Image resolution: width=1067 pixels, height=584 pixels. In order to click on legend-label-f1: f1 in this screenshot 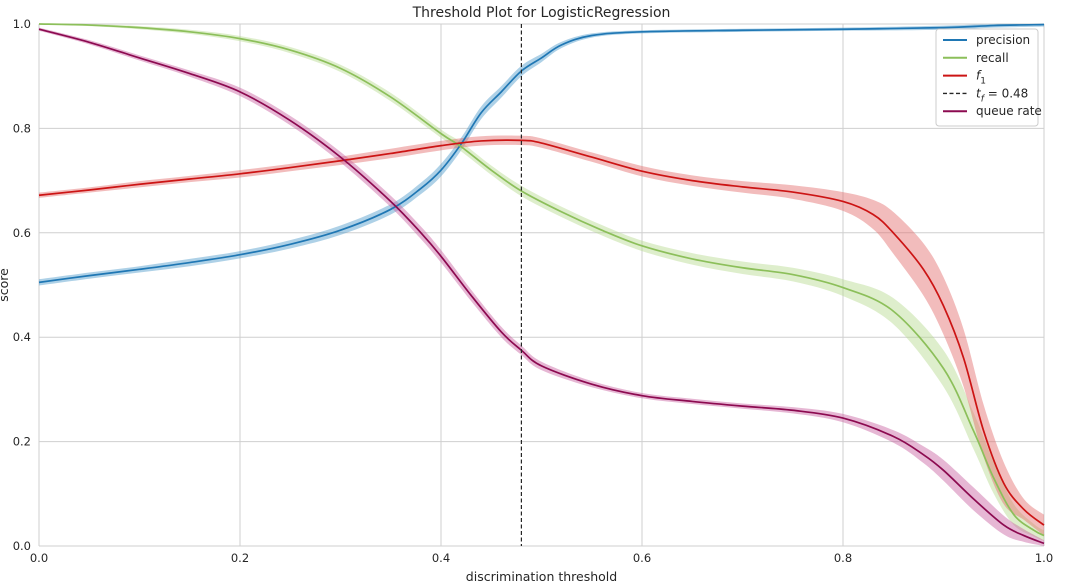, I will do `click(981, 78)`.